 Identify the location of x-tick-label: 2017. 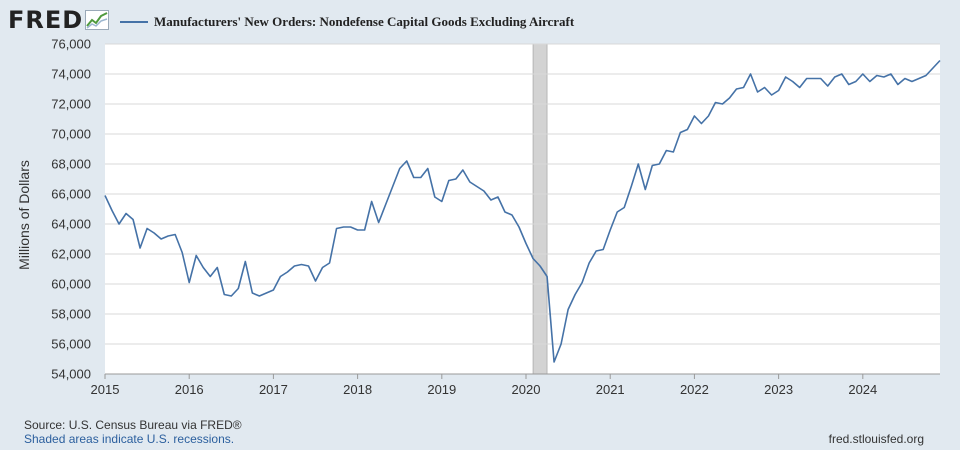
(273, 389).